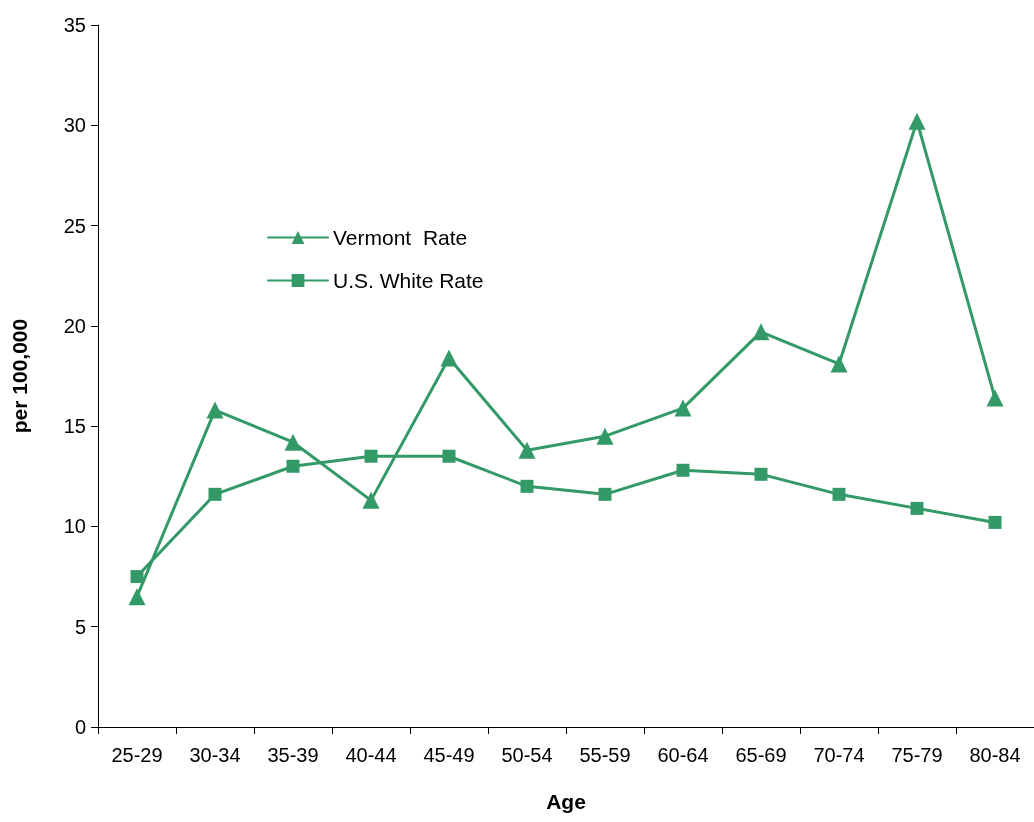 This screenshot has height=822, width=1034. What do you see at coordinates (408, 280) in the screenshot?
I see `legend-label: U.S. White Rate` at bounding box center [408, 280].